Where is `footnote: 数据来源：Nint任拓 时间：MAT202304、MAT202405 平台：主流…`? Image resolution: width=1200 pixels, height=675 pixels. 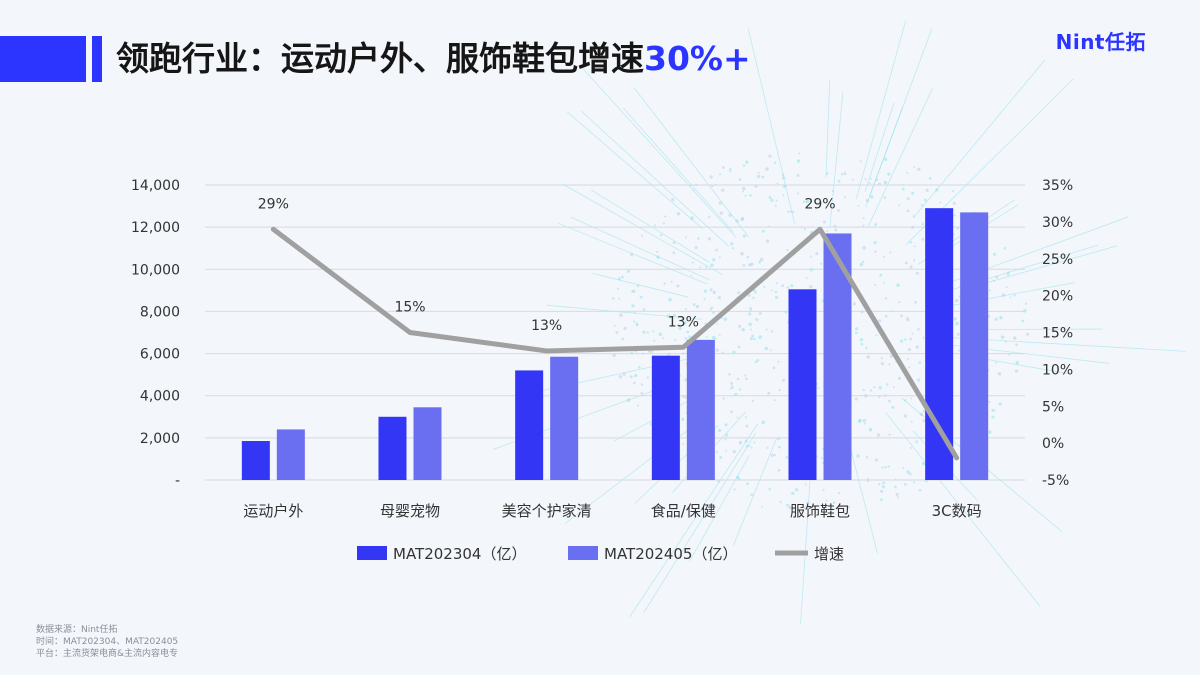
footnote: 数据来源：Nint任拓 时间：MAT202304、MAT202405 平台：主流… is located at coordinates (107, 642).